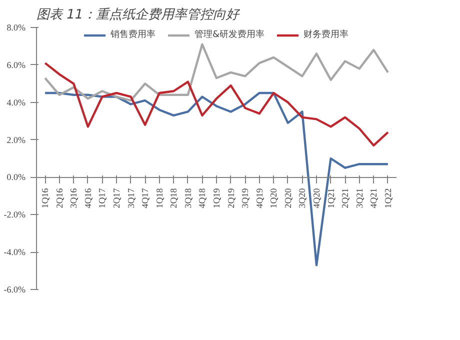 This screenshot has height=340, width=460. Describe the element at coordinates (73, 198) in the screenshot. I see `x-tick-label: 3Q16` at that location.